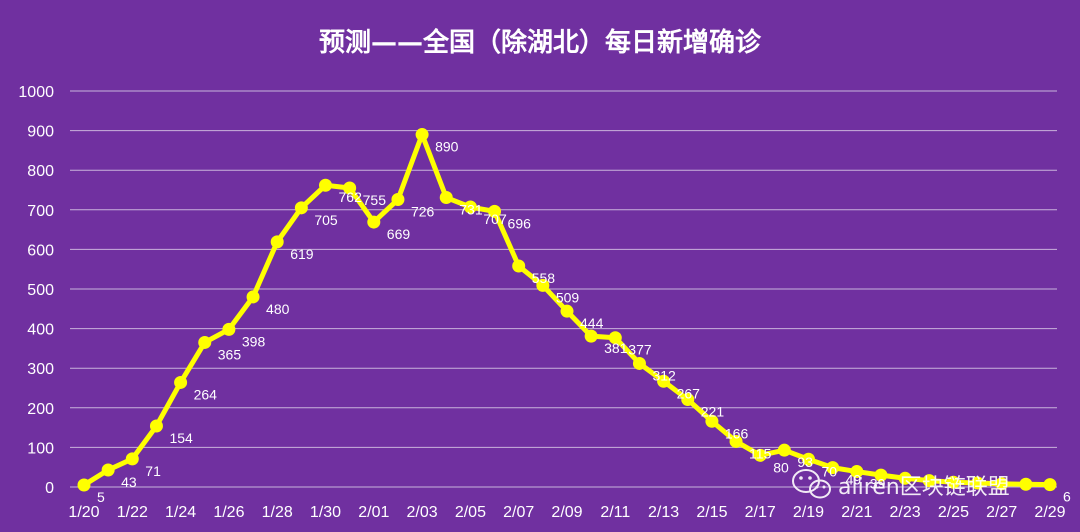  I want to click on x-tick-label: 1/24, so click(180, 512).